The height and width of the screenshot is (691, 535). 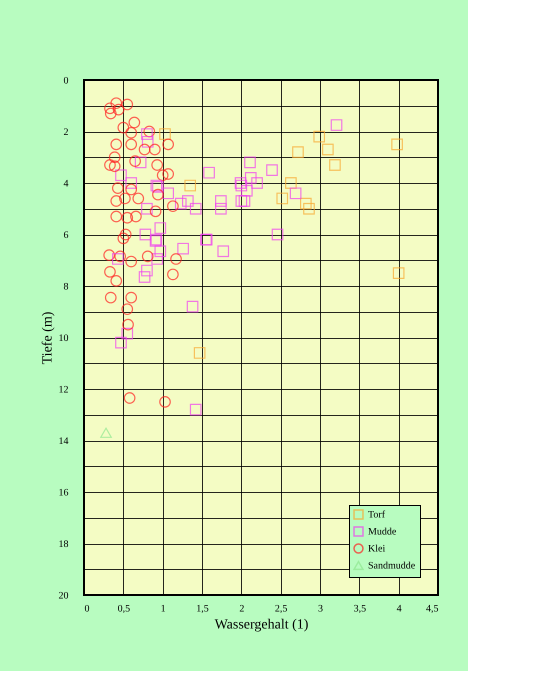 I want to click on x-tick-label: 1, so click(x=163, y=609).